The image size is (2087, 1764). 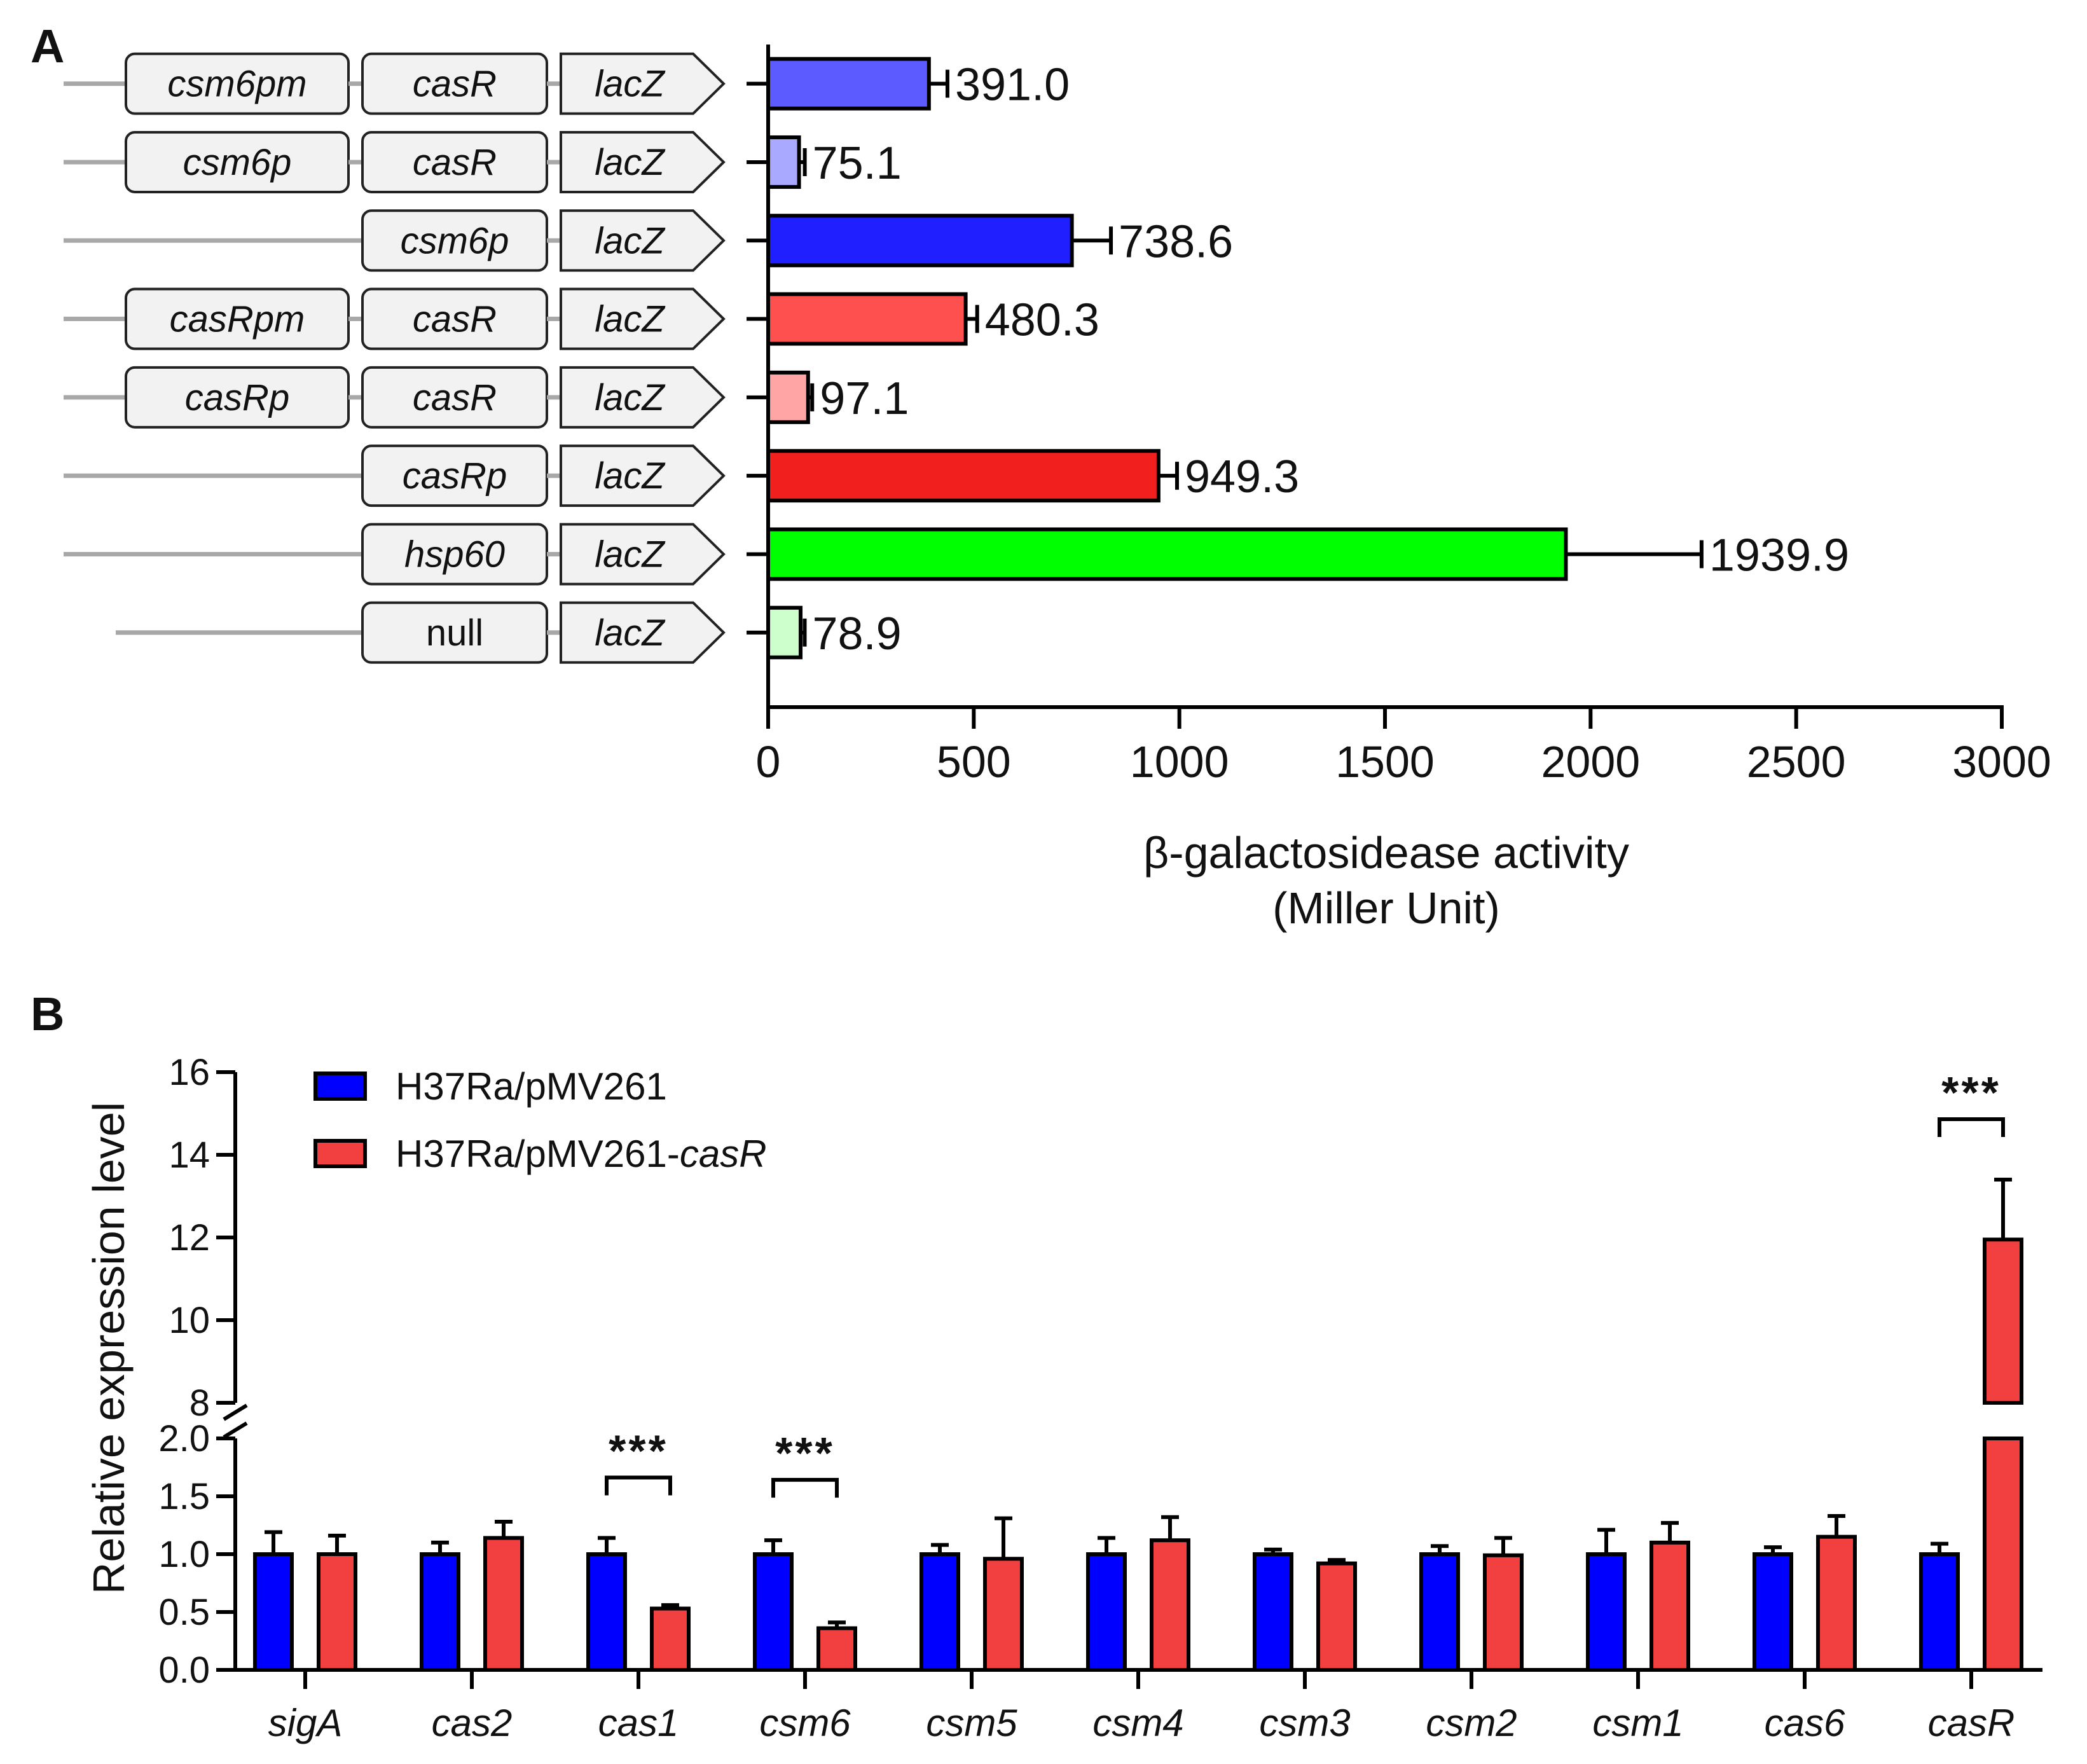 What do you see at coordinates (805, 1723) in the screenshot?
I see `category-label-csm6: csm6` at bounding box center [805, 1723].